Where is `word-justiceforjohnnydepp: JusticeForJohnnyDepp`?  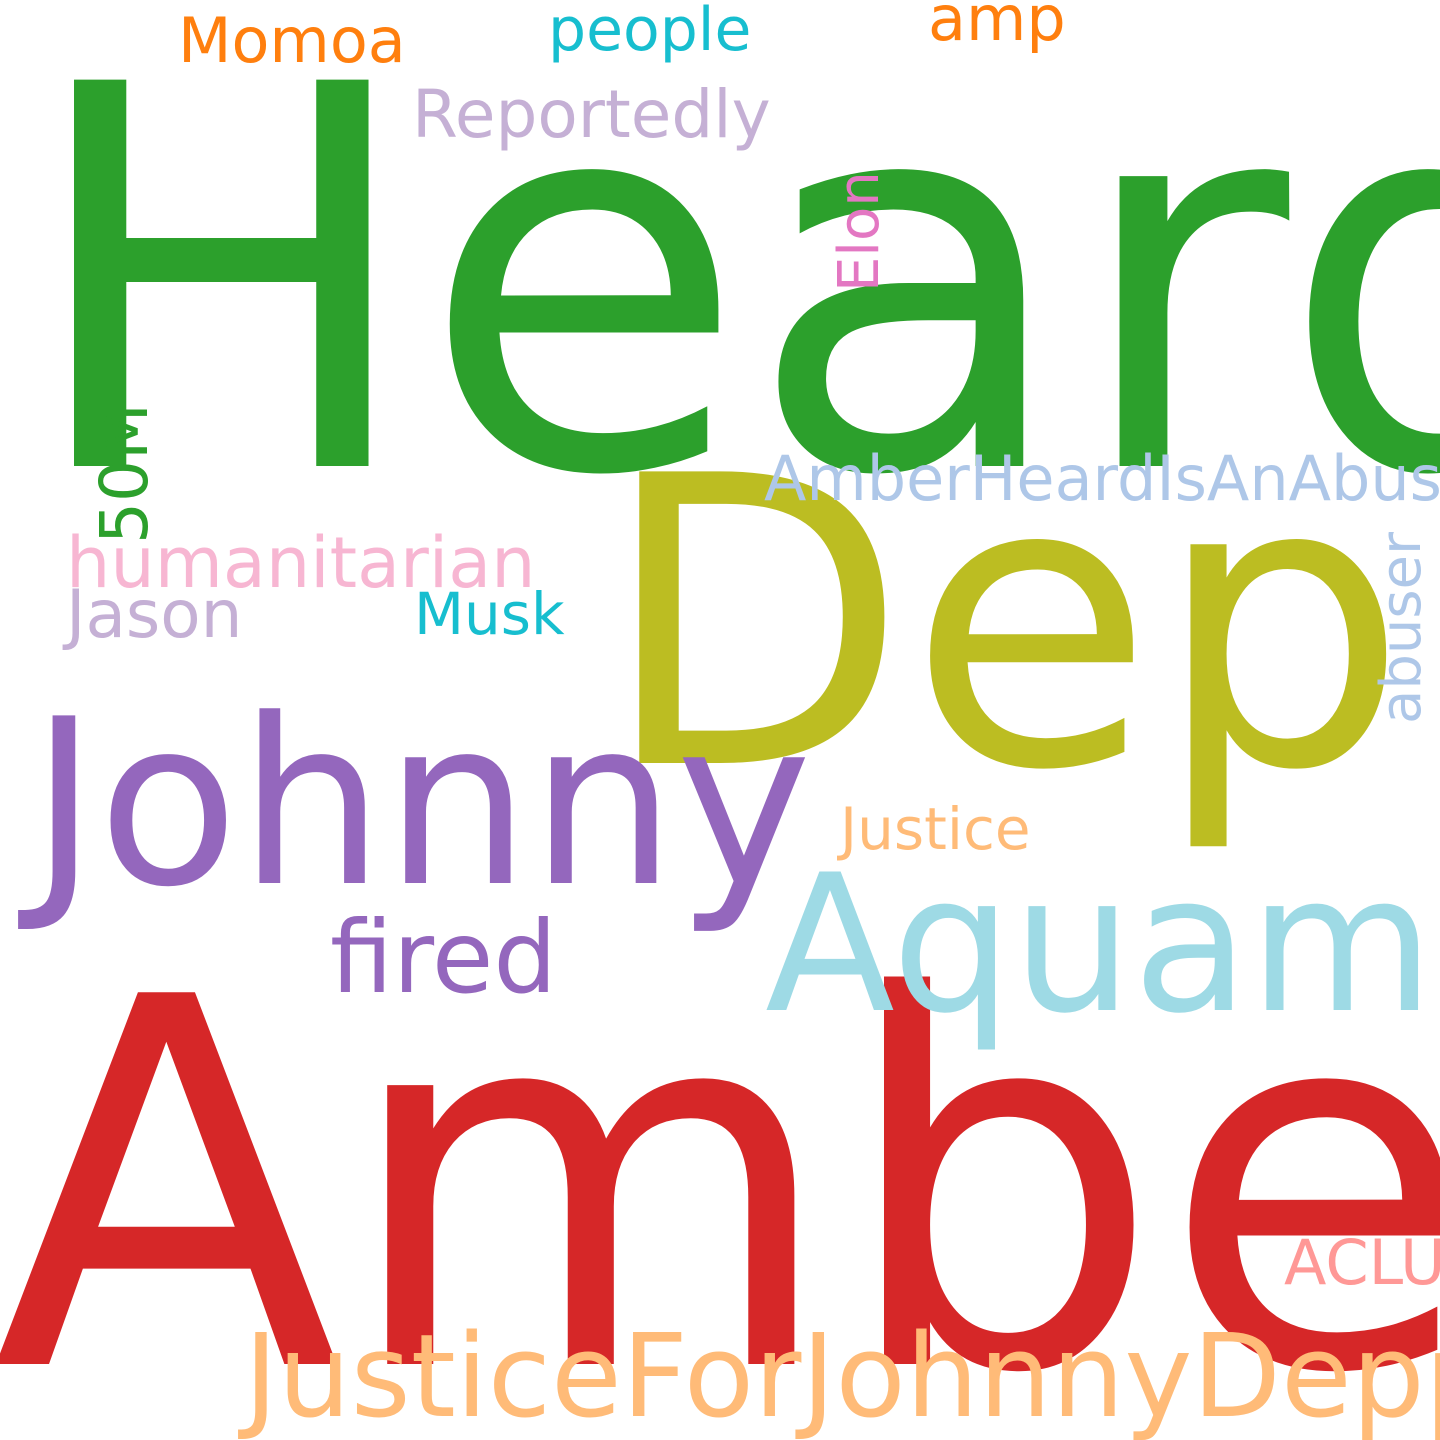
word-justiceforjohnnydepp: JusticeForJohnnyDepp is located at coordinates (842, 1375).